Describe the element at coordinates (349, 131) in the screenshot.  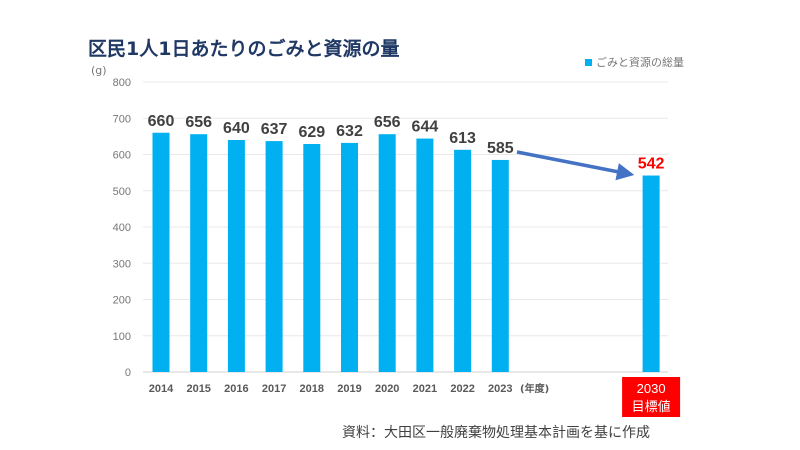
I see `data-label: 632` at that location.